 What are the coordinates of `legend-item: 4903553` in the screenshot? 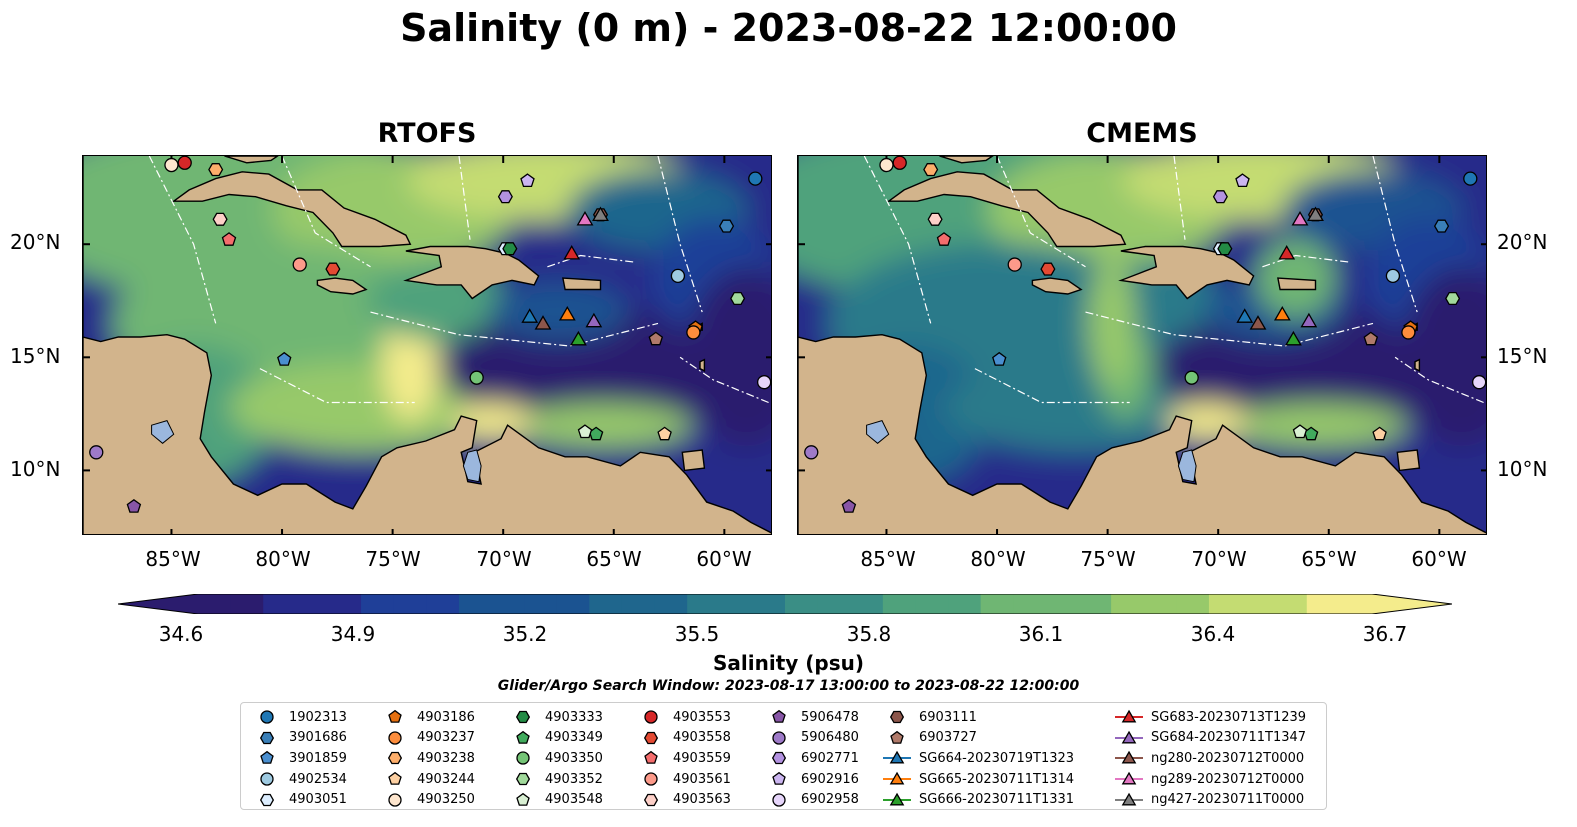 It's located at (683, 717).